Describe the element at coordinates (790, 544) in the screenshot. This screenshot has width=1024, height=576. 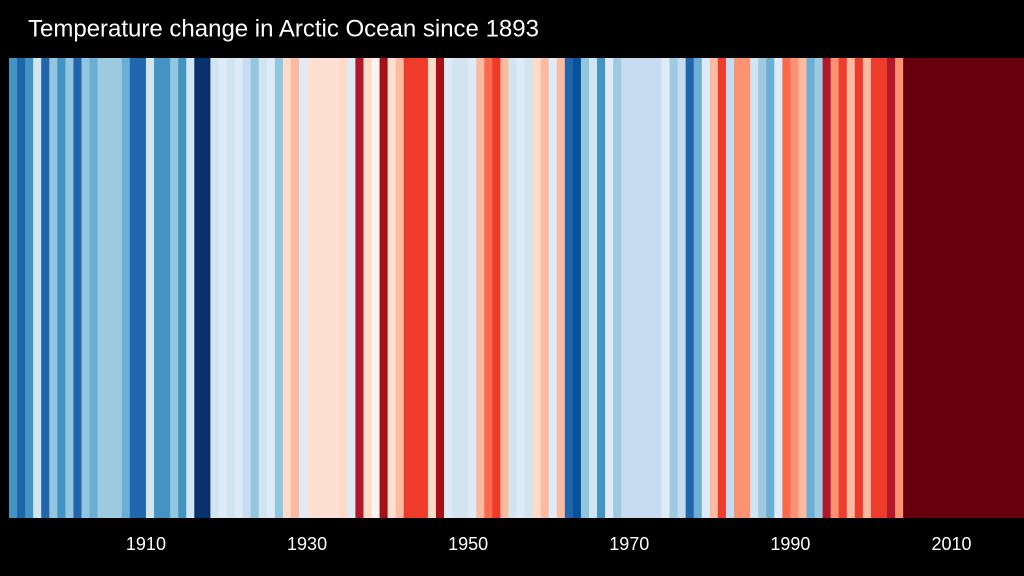
I see `x-tick-label: 1990` at that location.